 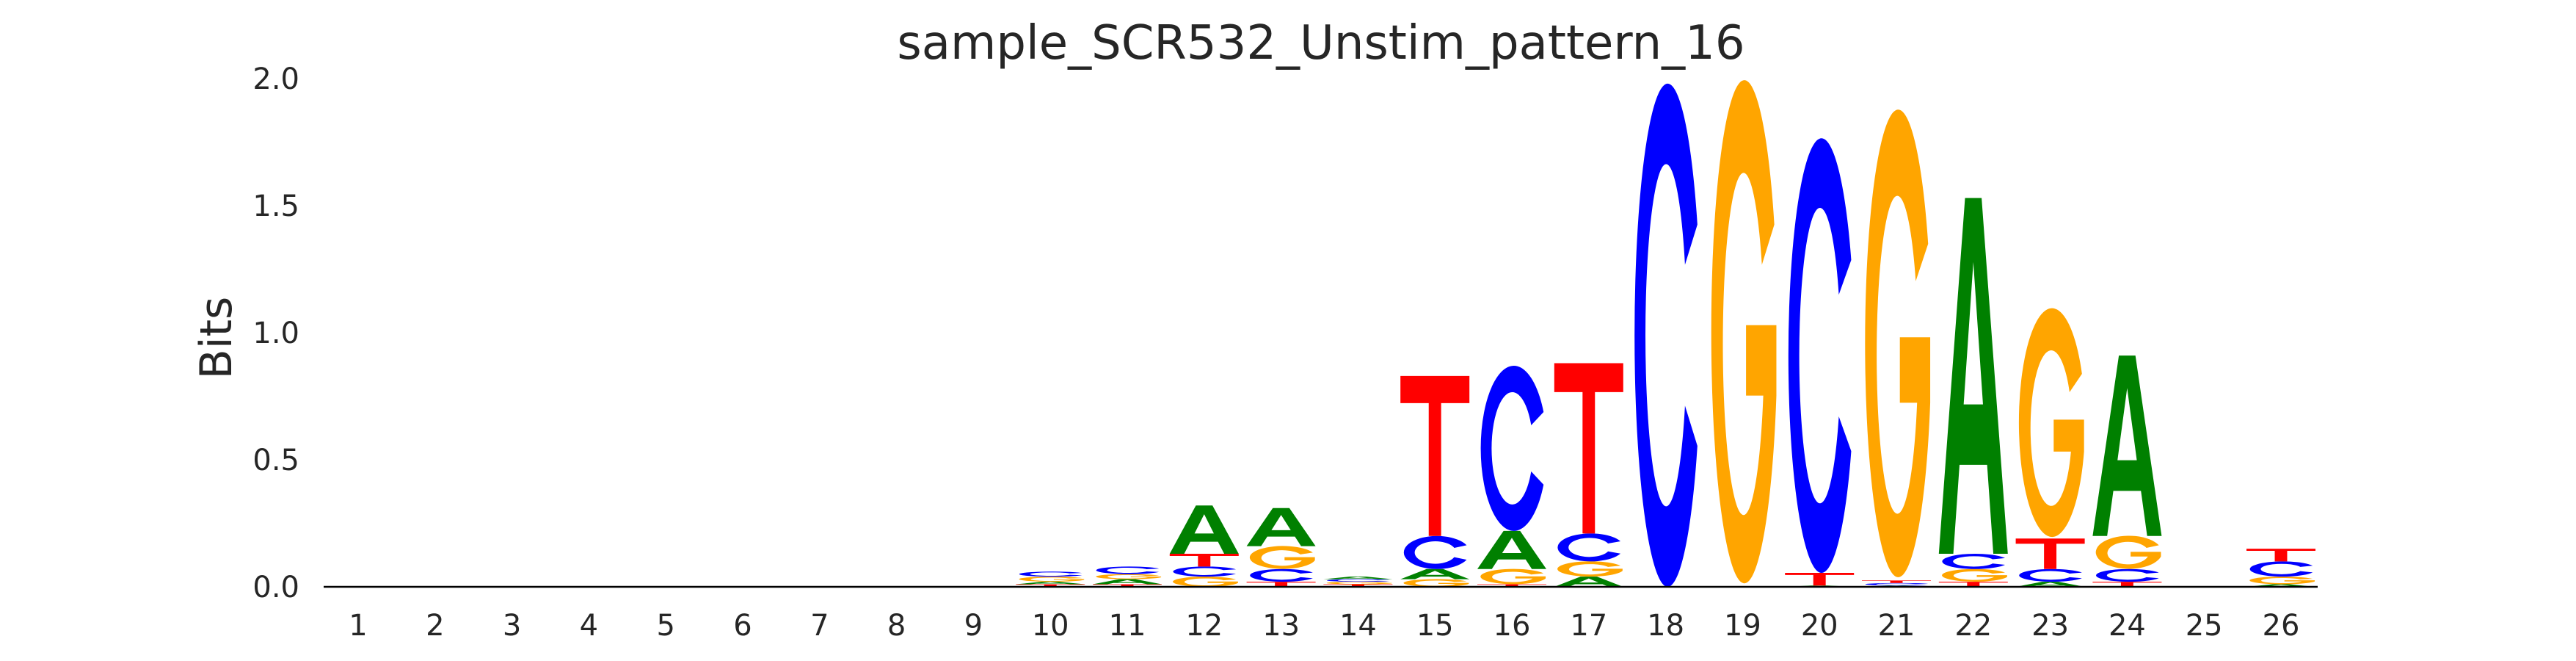 What do you see at coordinates (1358, 626) in the screenshot?
I see `x-tick-label: 14` at bounding box center [1358, 626].